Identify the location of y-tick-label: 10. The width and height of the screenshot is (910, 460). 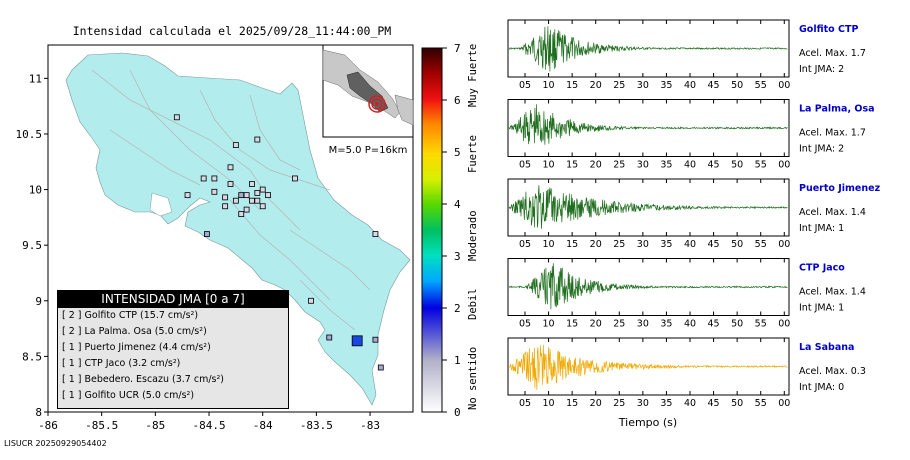
(35, 190).